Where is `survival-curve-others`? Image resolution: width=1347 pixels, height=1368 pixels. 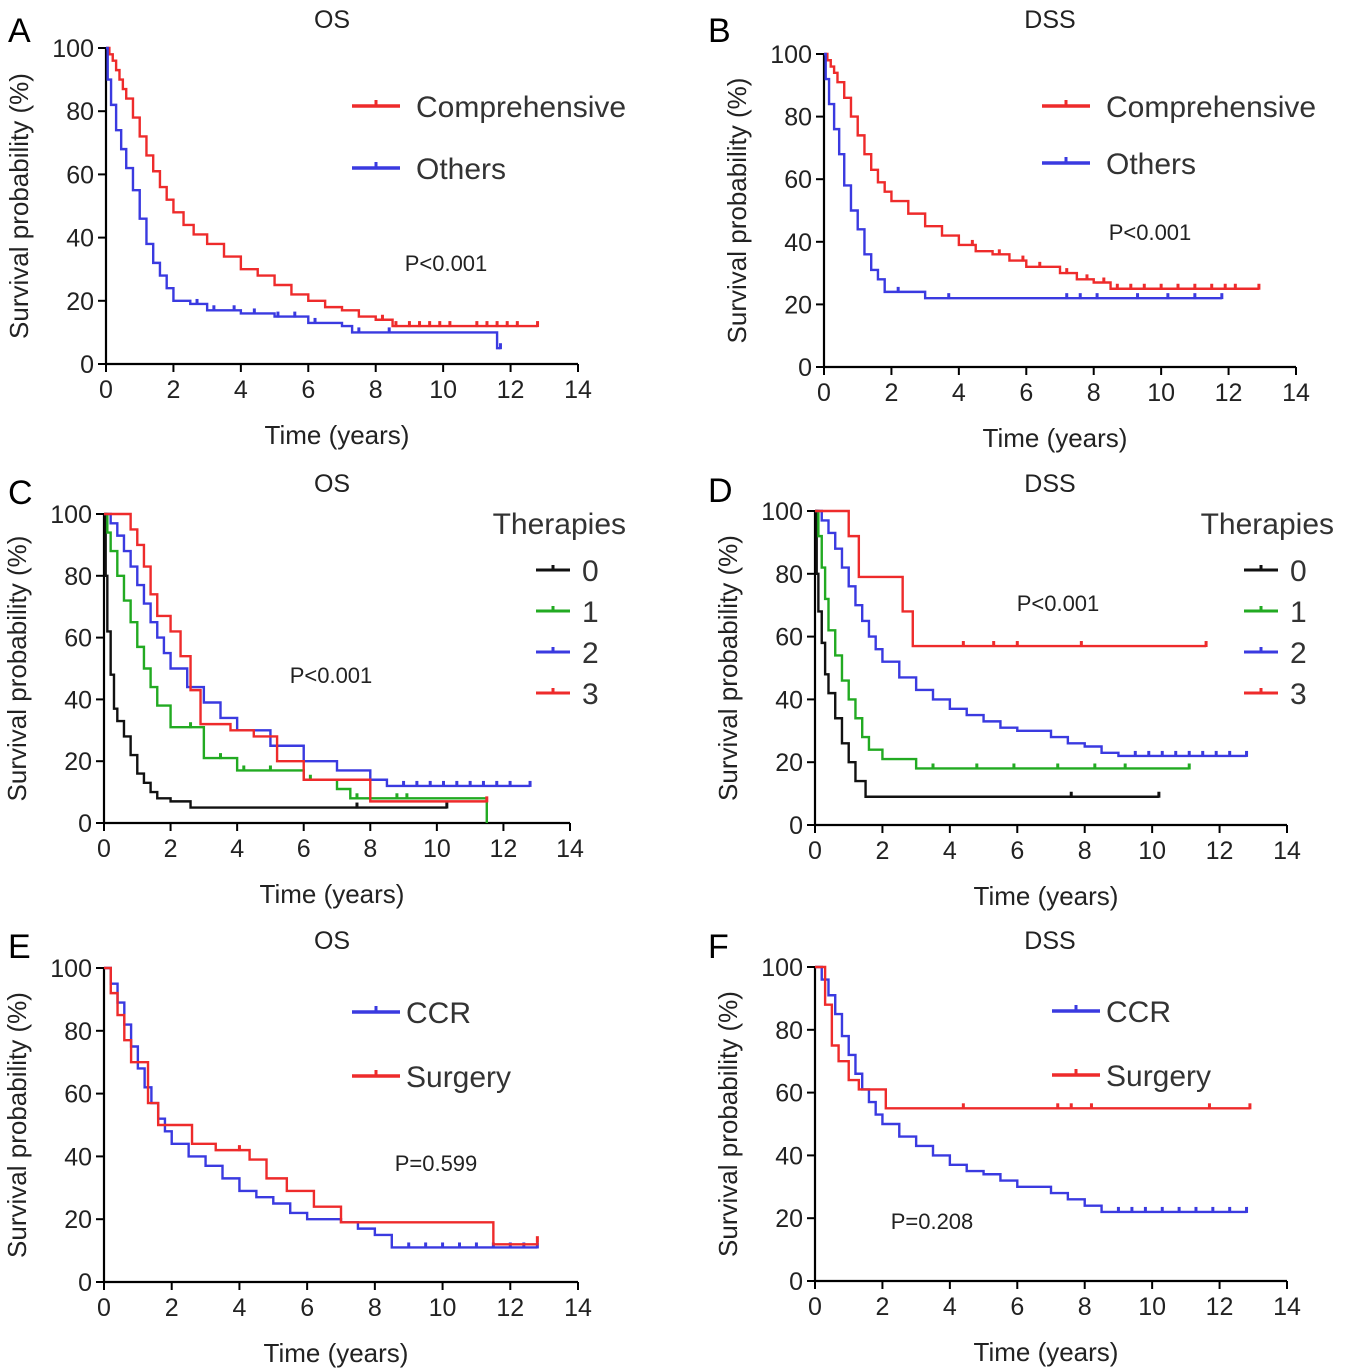
survival-curve-others is located at coordinates (303, 198).